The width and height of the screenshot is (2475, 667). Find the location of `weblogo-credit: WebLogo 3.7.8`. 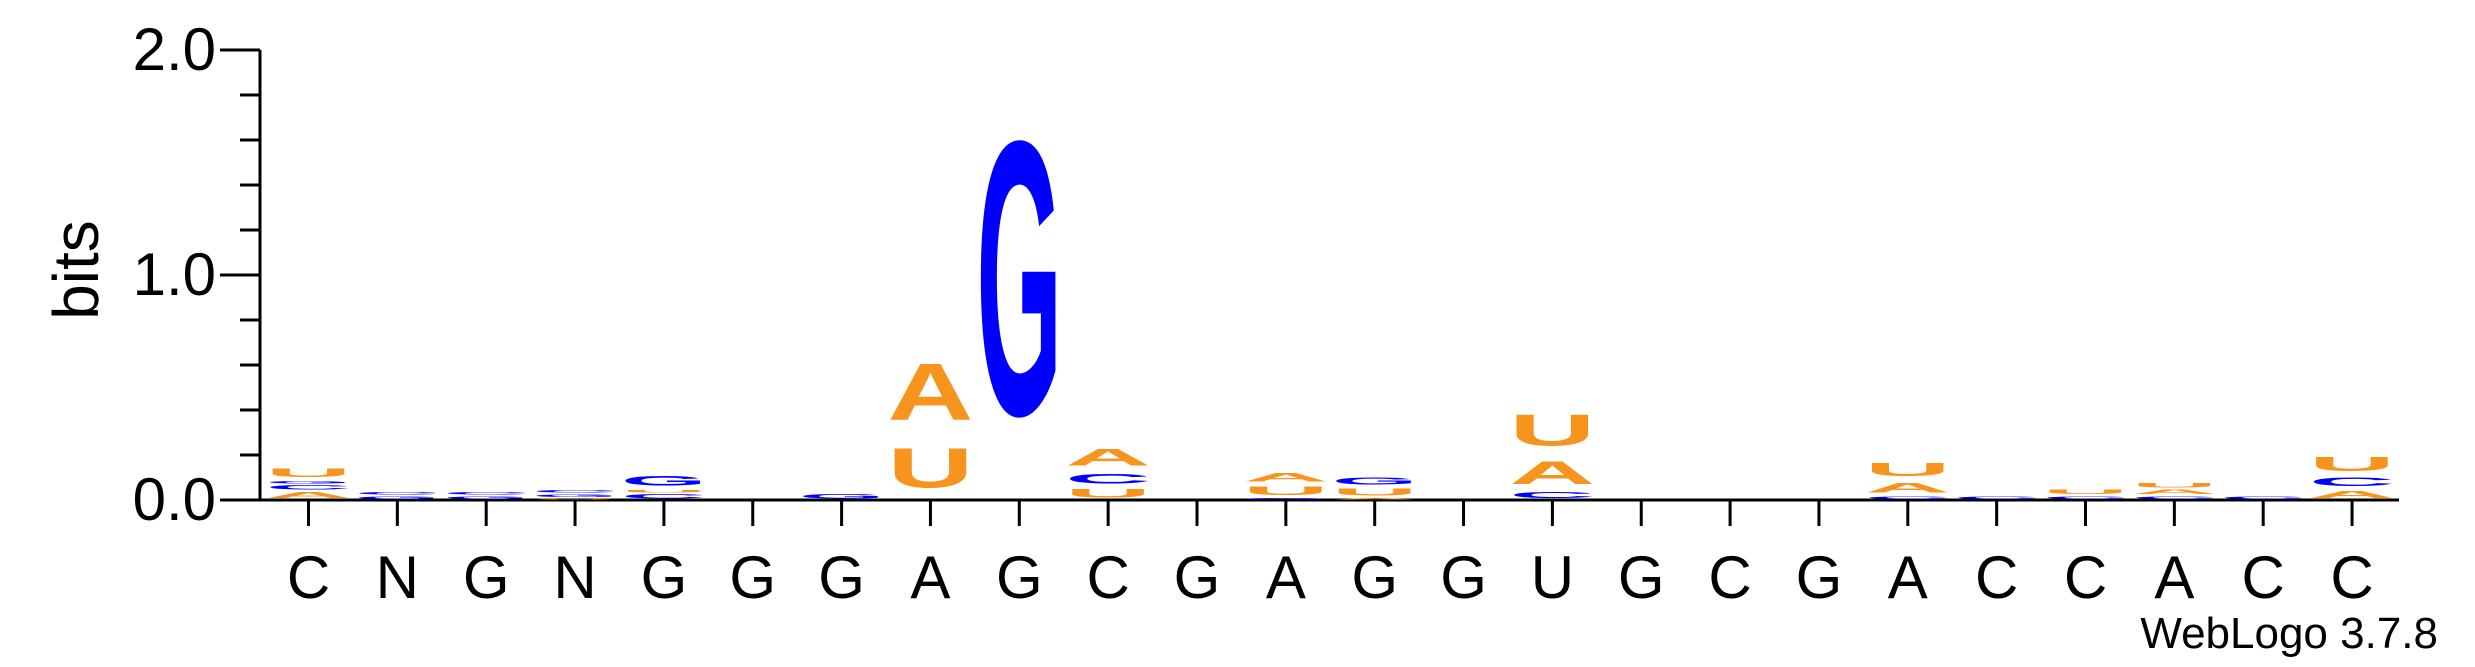

weblogo-credit: WebLogo 3.7.8 is located at coordinates (2289, 633).